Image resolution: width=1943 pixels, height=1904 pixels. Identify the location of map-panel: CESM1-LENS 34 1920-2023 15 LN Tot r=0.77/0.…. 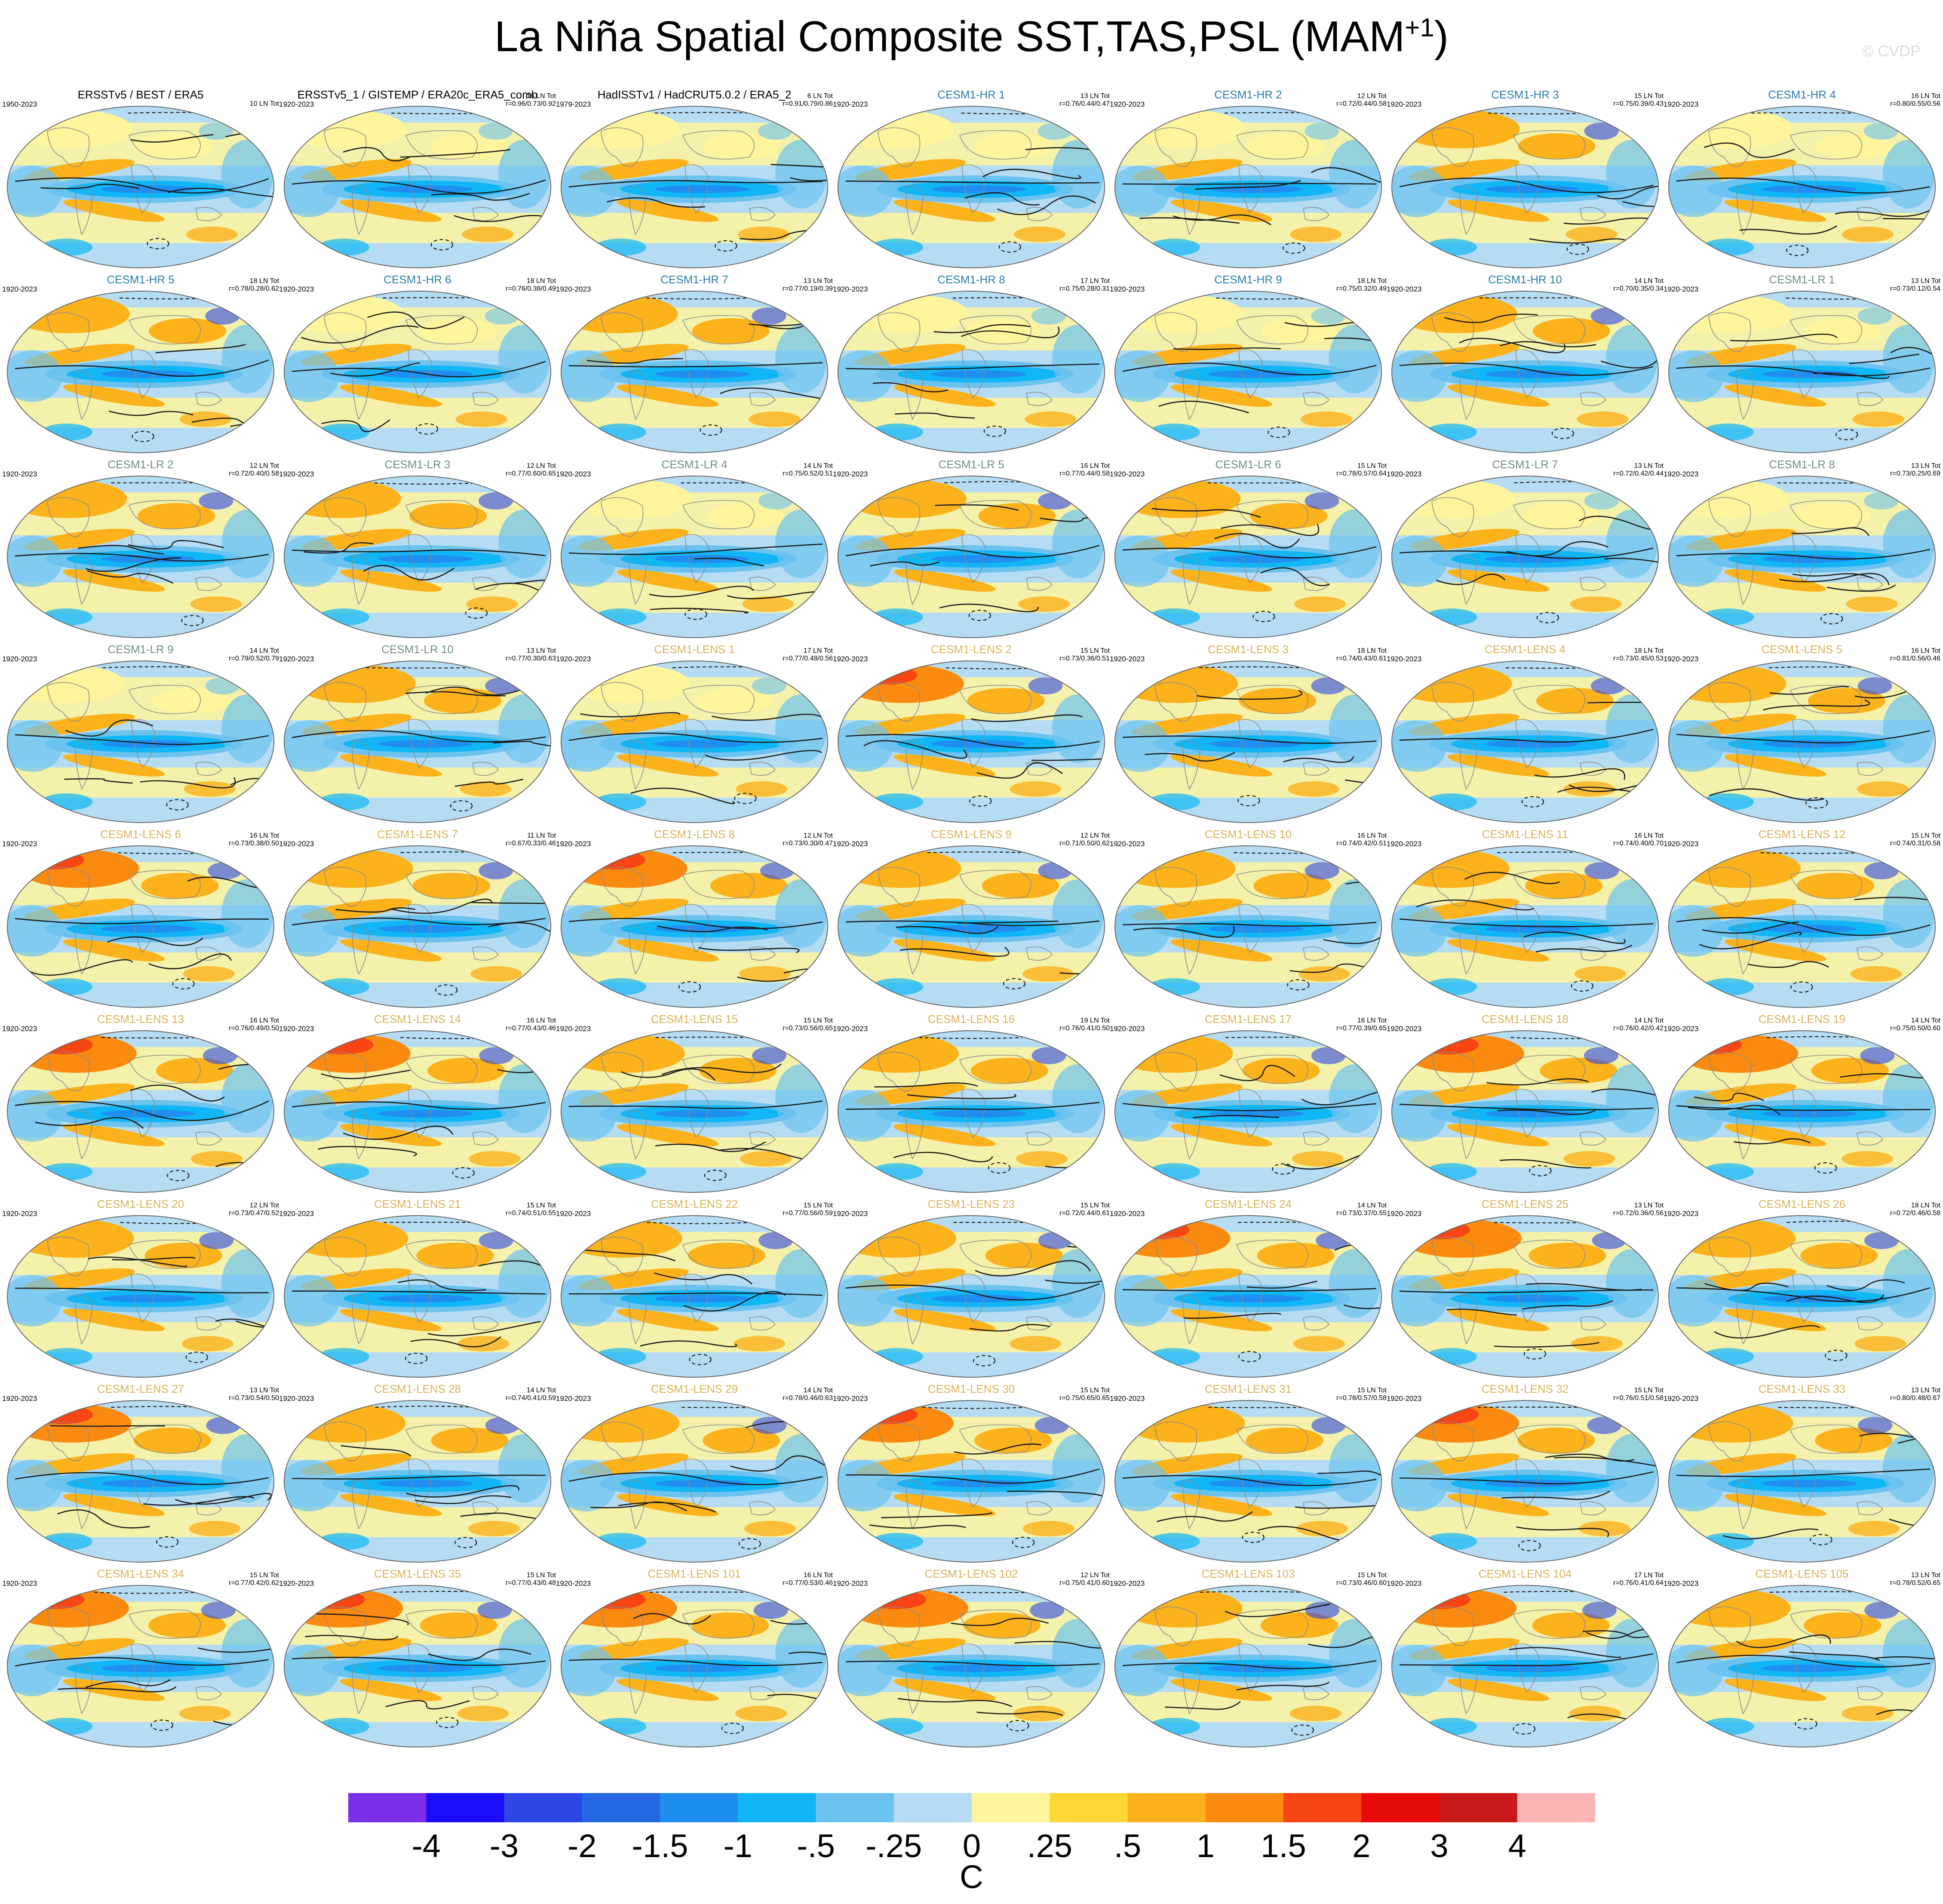
(140, 1660).